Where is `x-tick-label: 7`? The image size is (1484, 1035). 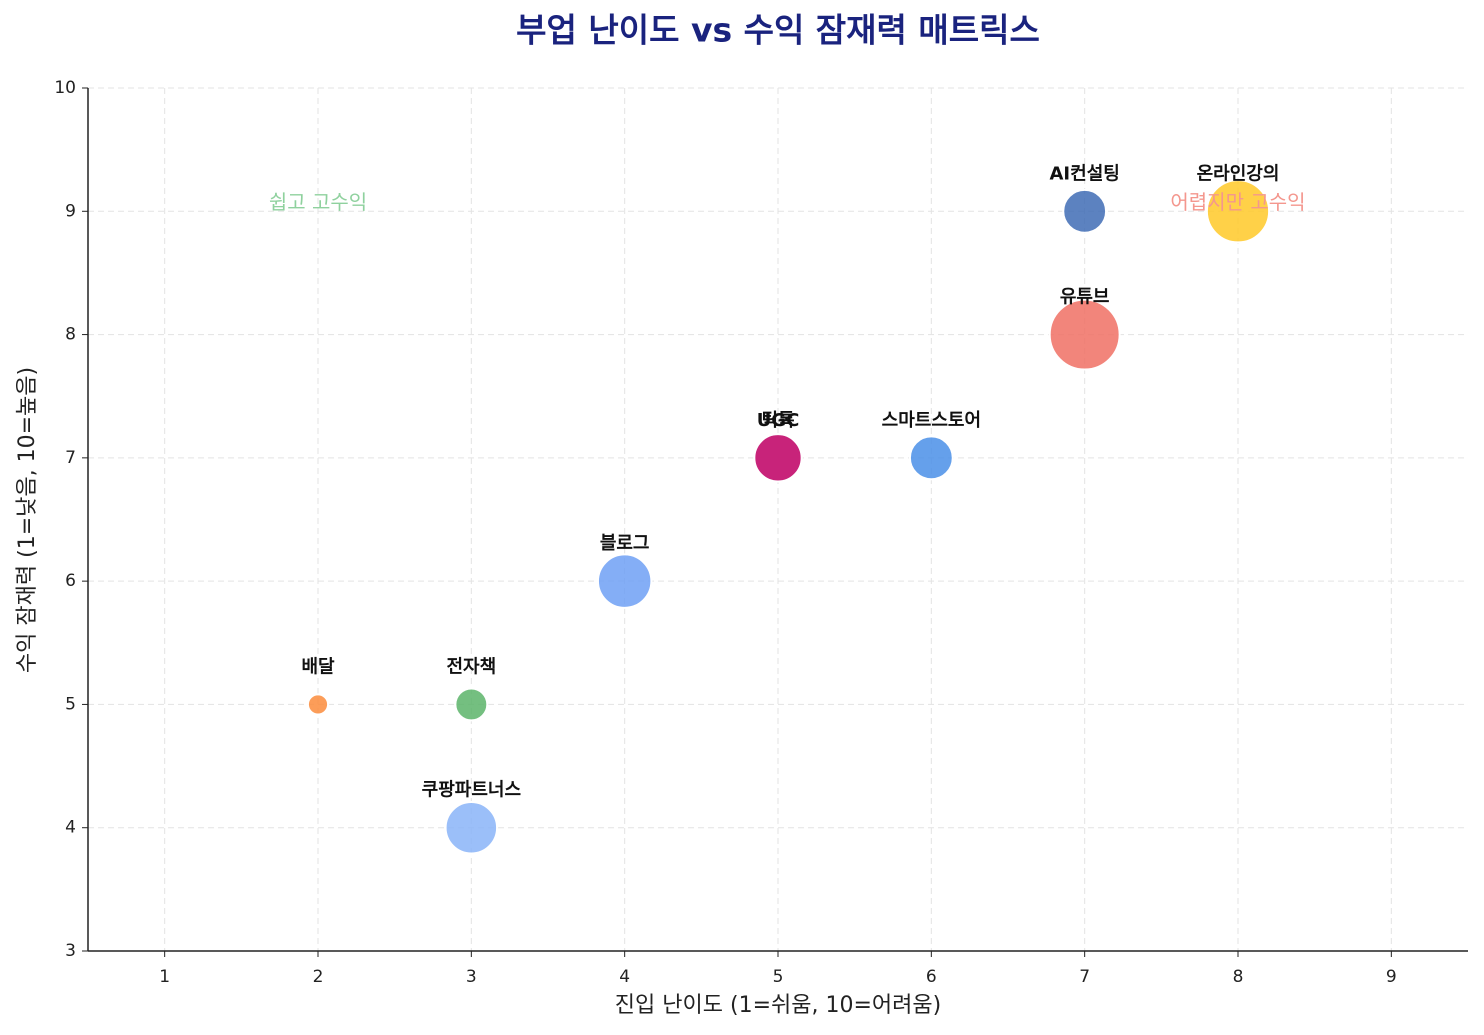
x-tick-label: 7 is located at coordinates (1084, 977).